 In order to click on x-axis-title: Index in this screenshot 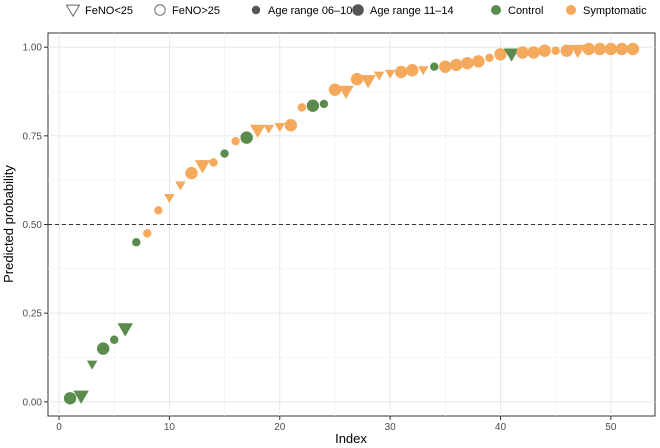, I will do `click(351, 438)`.